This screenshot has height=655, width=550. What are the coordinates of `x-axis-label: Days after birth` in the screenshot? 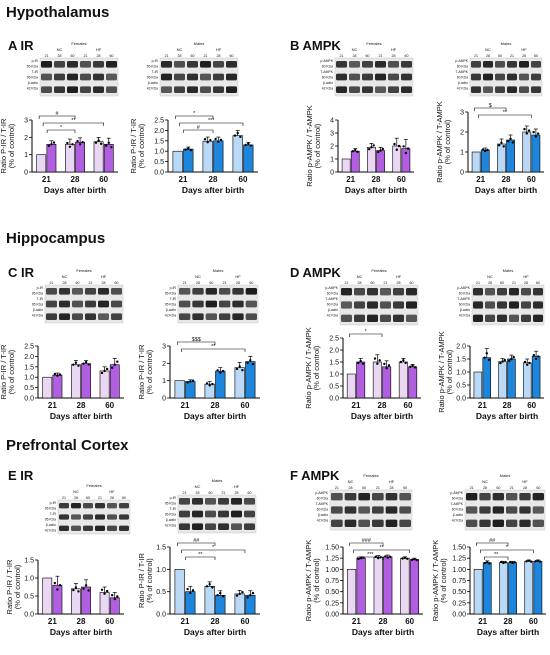 It's located at (81, 416).